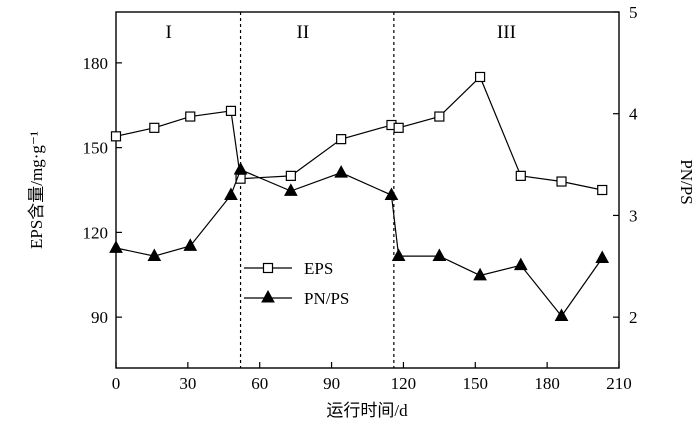  I want to click on x-axis: 0 30 60 90 120 150 180 210, so click(372, 377).